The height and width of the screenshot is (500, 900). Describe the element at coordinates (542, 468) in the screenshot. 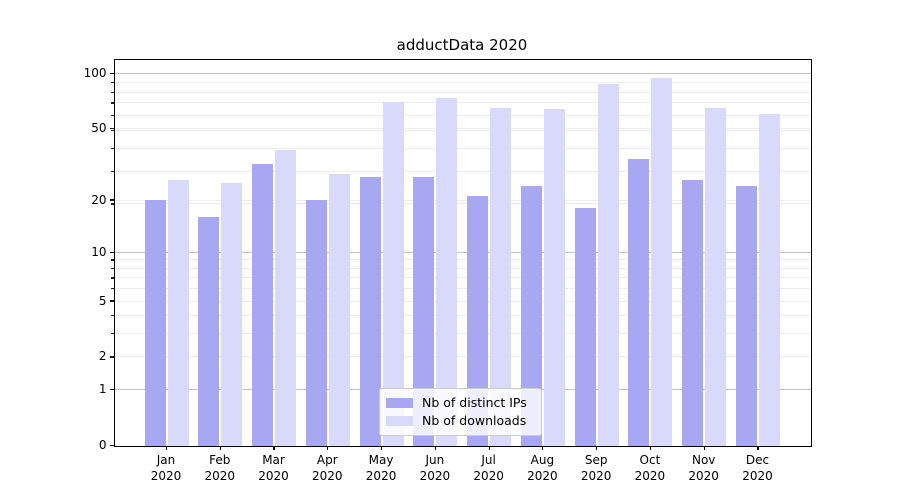

I see `x-tick-label: Aug 2020` at that location.